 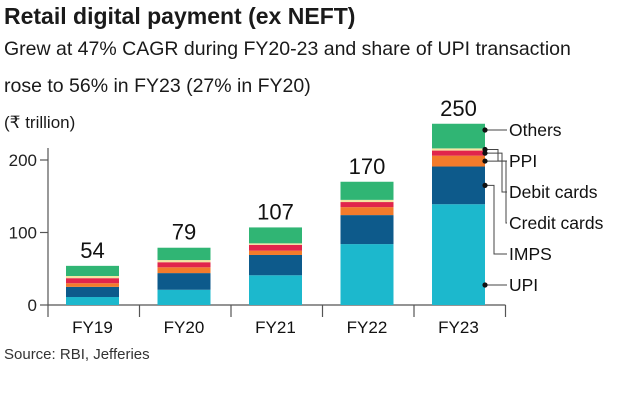 I want to click on y-tick-label: 200, so click(x=23, y=160).